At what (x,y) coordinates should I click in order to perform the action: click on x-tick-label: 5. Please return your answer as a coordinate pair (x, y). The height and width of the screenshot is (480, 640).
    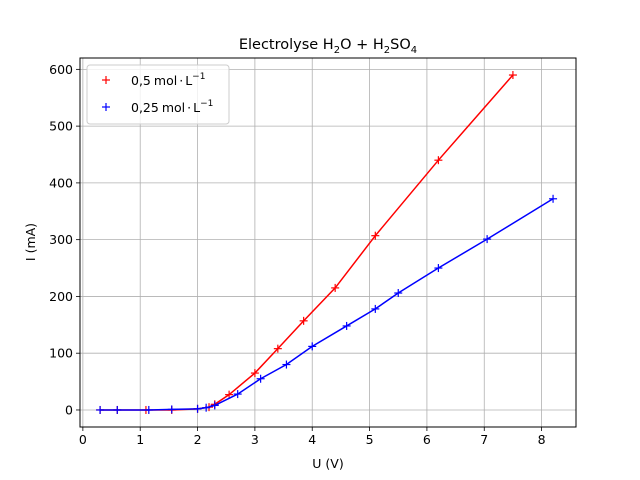
    Looking at the image, I should click on (370, 439).